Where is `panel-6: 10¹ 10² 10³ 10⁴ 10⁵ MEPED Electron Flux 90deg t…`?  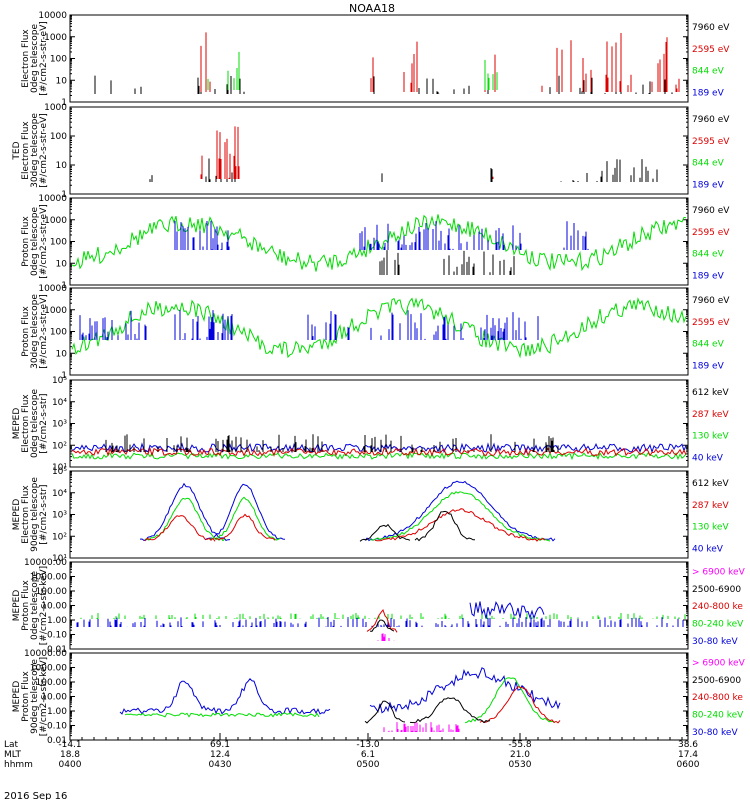 panel-6: 10¹ 10² 10³ 10⁴ 10⁵ MEPED Electron Flux 90deg t… is located at coordinates (370, 515).